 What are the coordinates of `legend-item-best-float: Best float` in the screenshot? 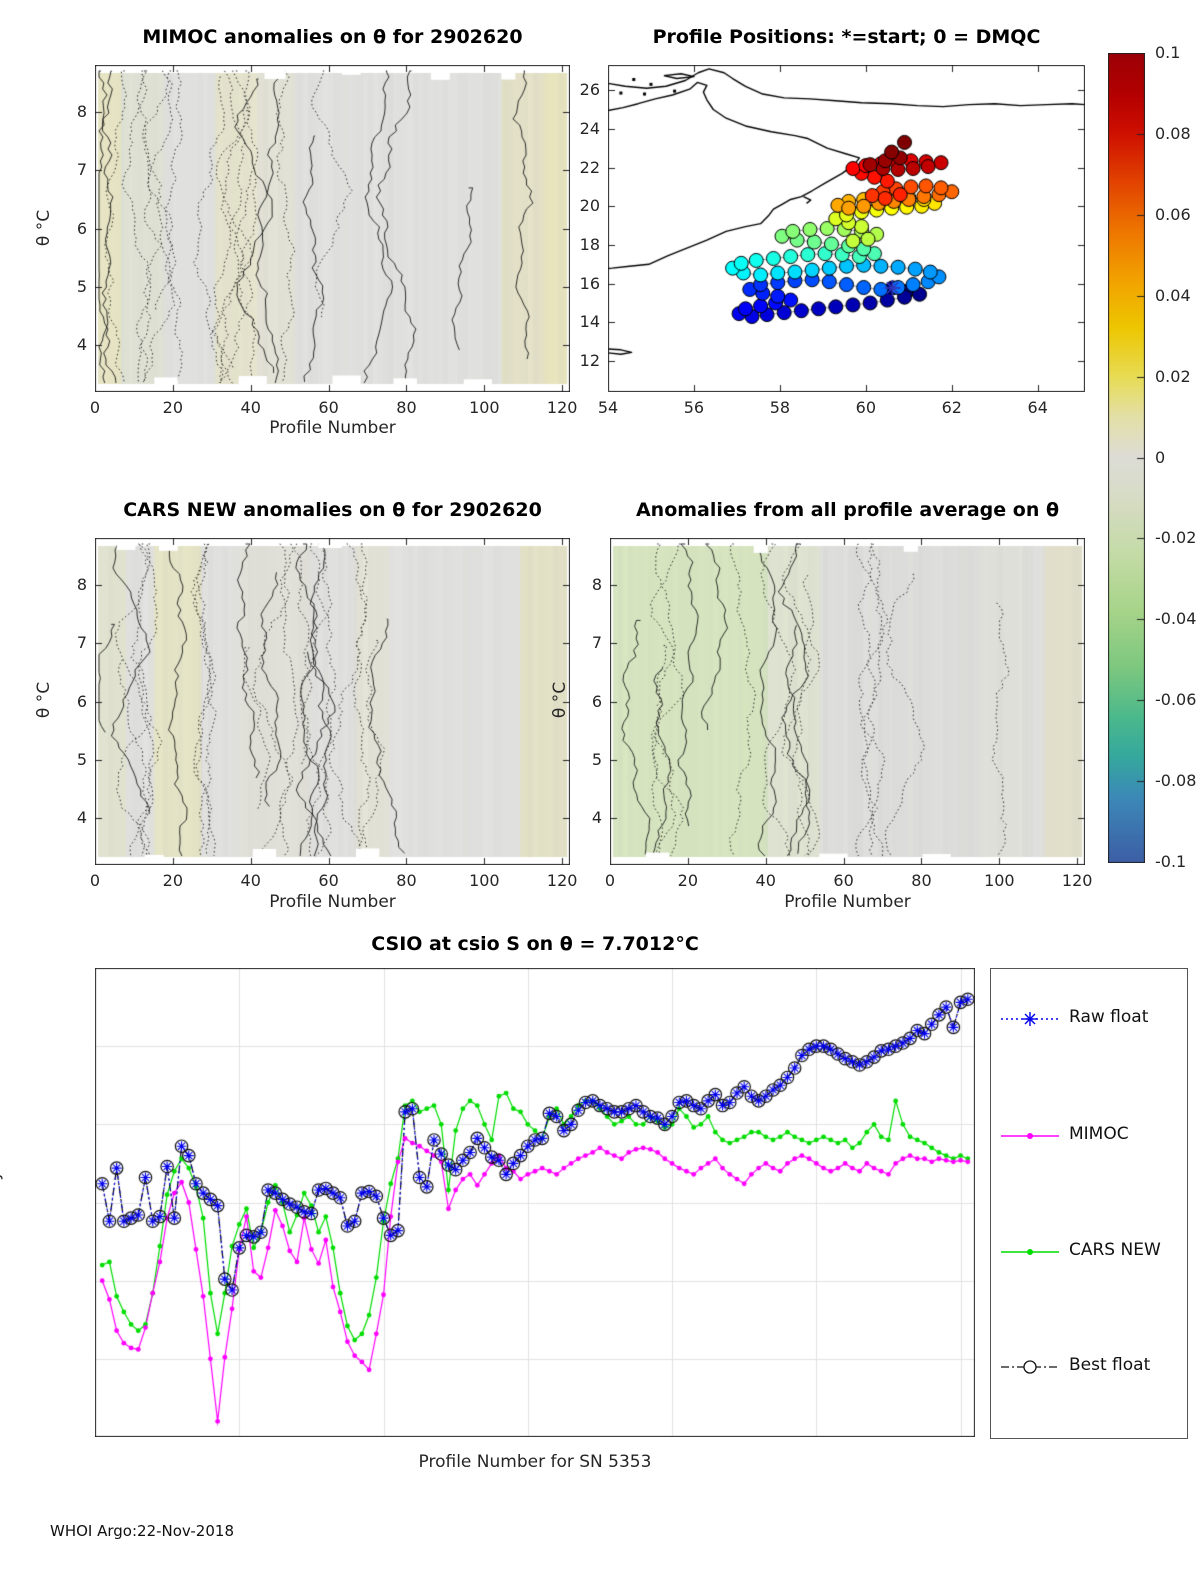 It's located at (1089, 1367).